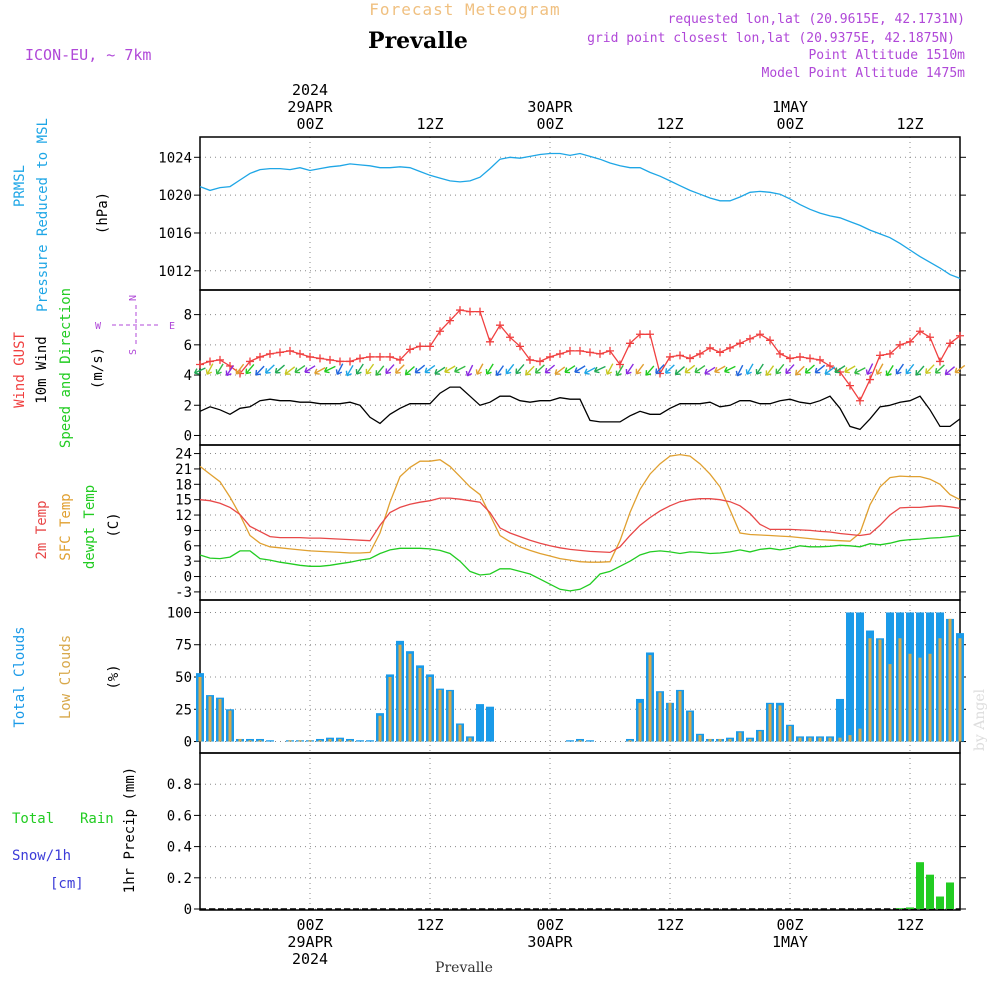 The image size is (1000, 1000). Describe the element at coordinates (183, 516) in the screenshot. I see `y-tick-label: 12` at that location.